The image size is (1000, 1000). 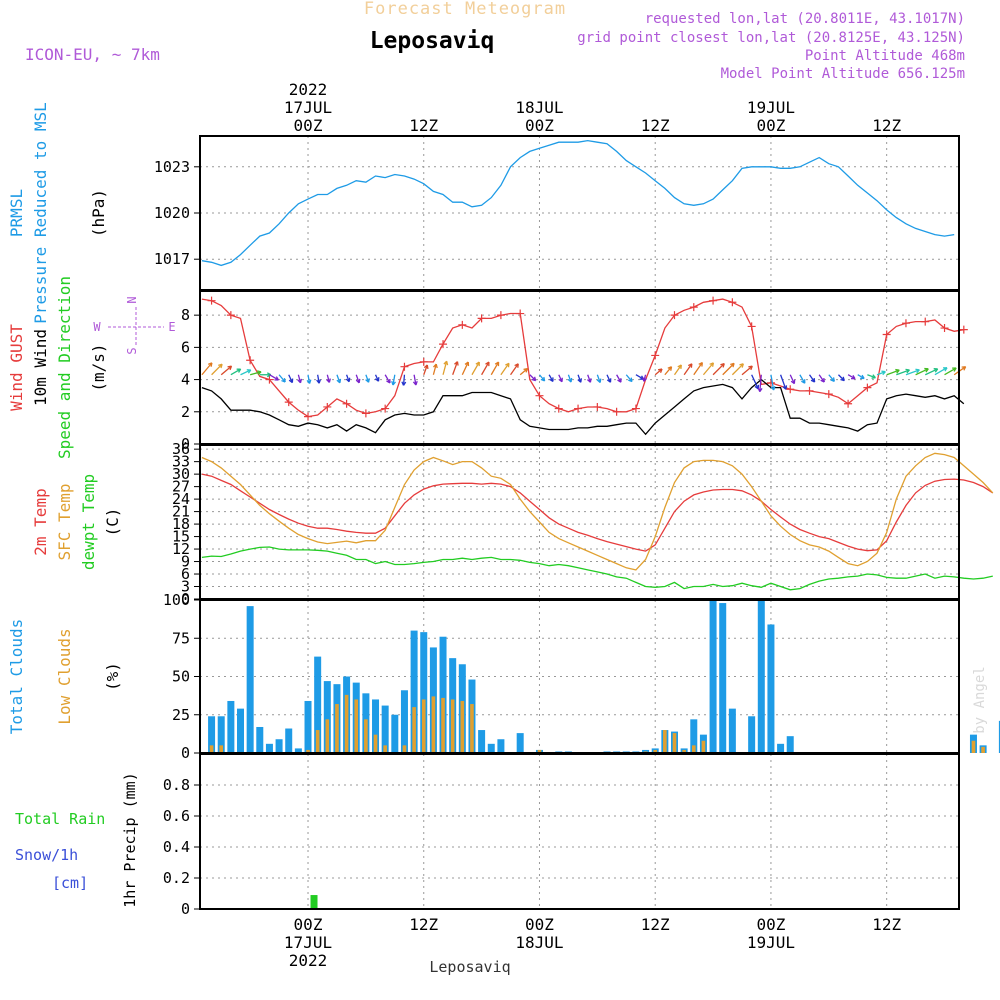 I want to click on y-tick-label: 0.8, so click(x=176, y=785).